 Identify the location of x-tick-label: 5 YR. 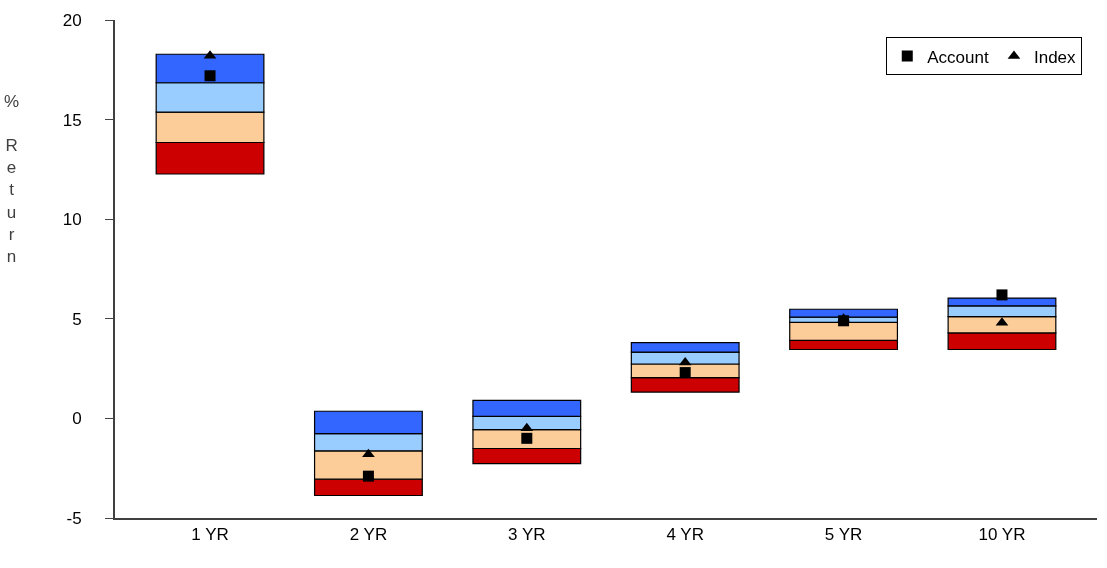
(843, 535).